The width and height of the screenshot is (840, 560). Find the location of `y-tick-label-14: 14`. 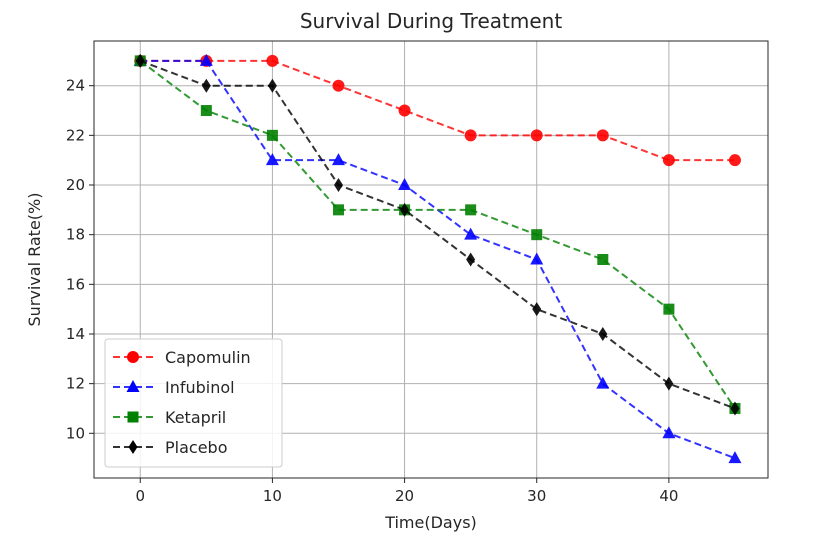

y-tick-label-14: 14 is located at coordinates (75, 334).